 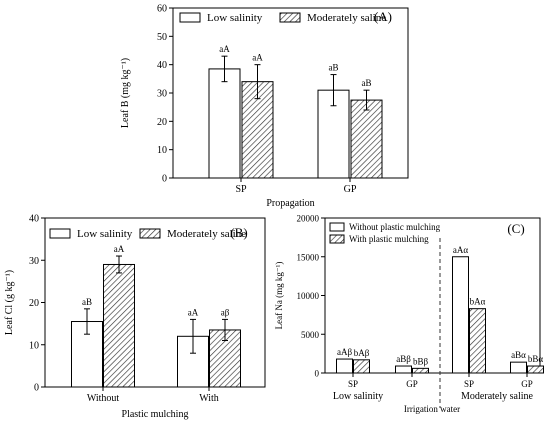 I want to click on y-axis-label: Leaf Na (mg kg⁻¹), so click(x=279, y=296).